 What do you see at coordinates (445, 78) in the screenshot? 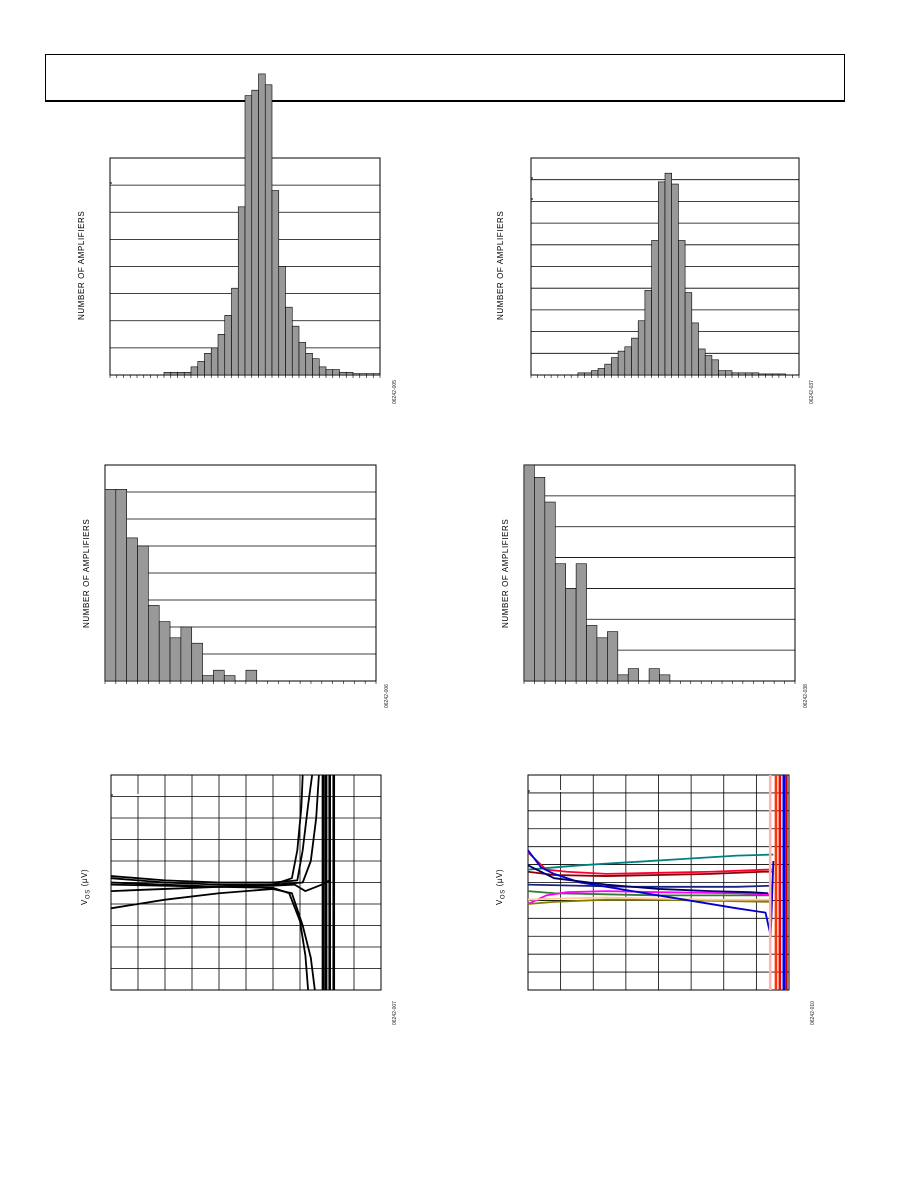
I see `page-header-box` at bounding box center [445, 78].